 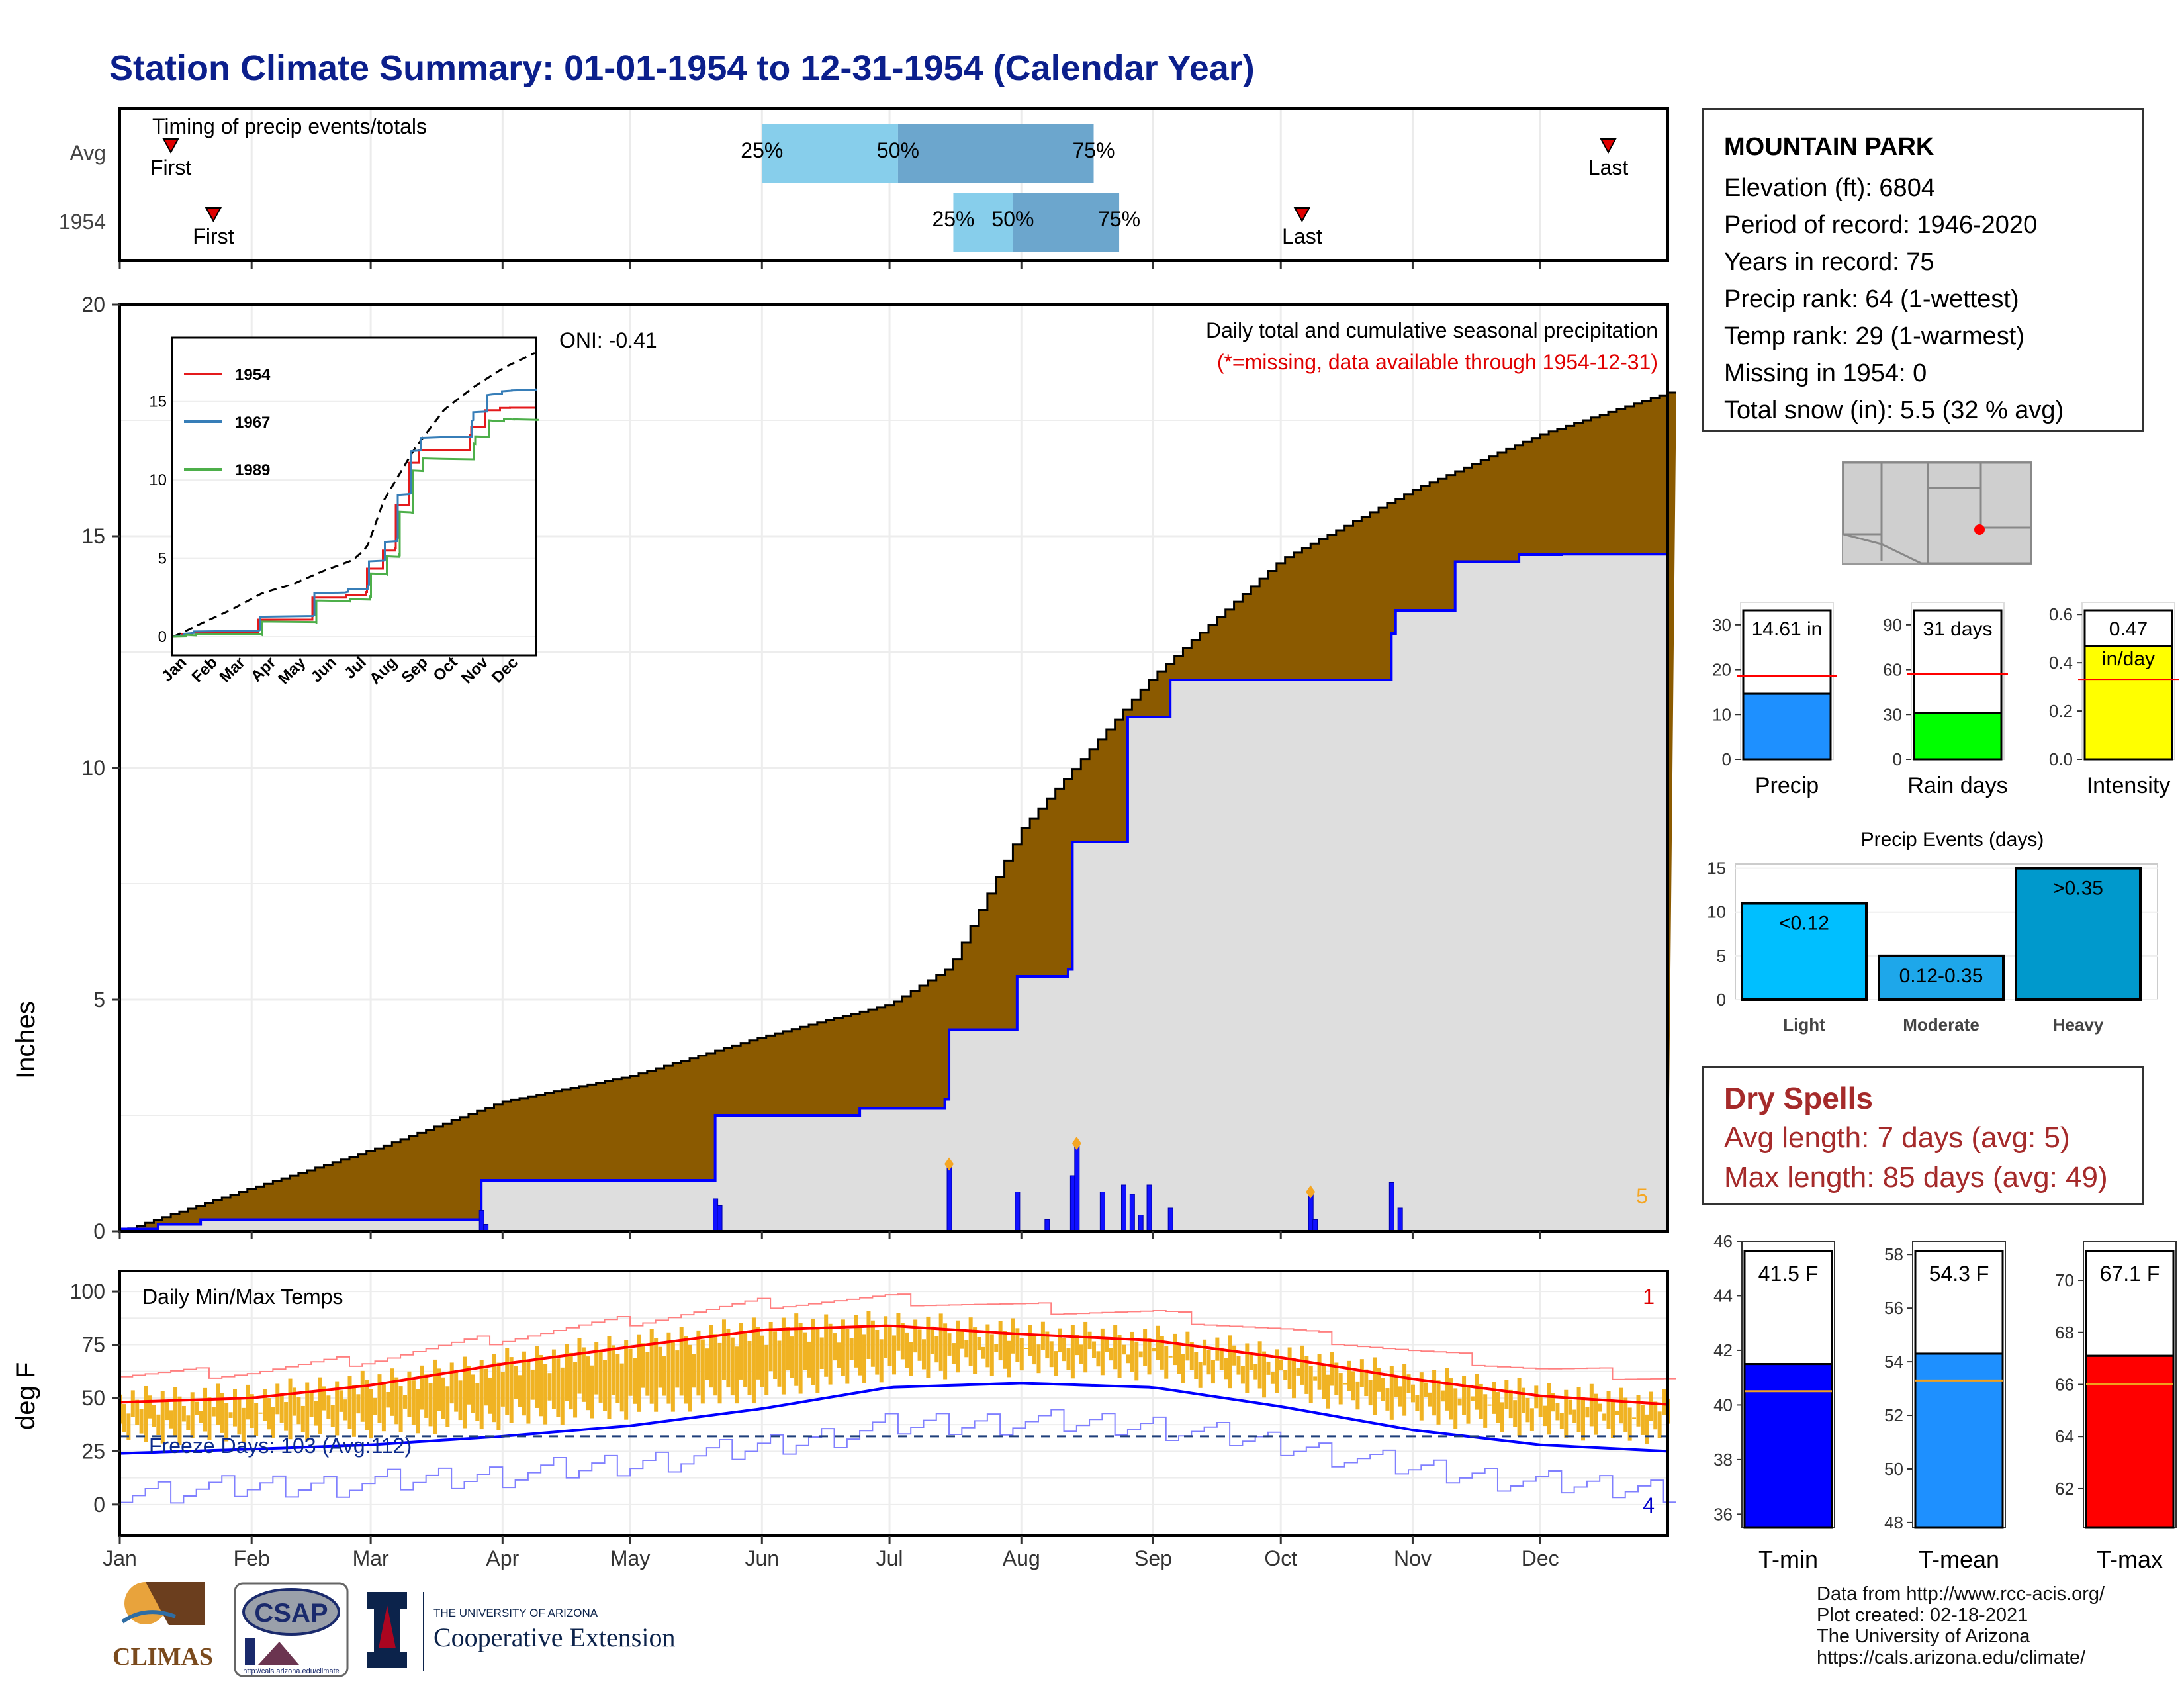 I want to click on station-years: Years in record: 75, so click(x=1829, y=262).